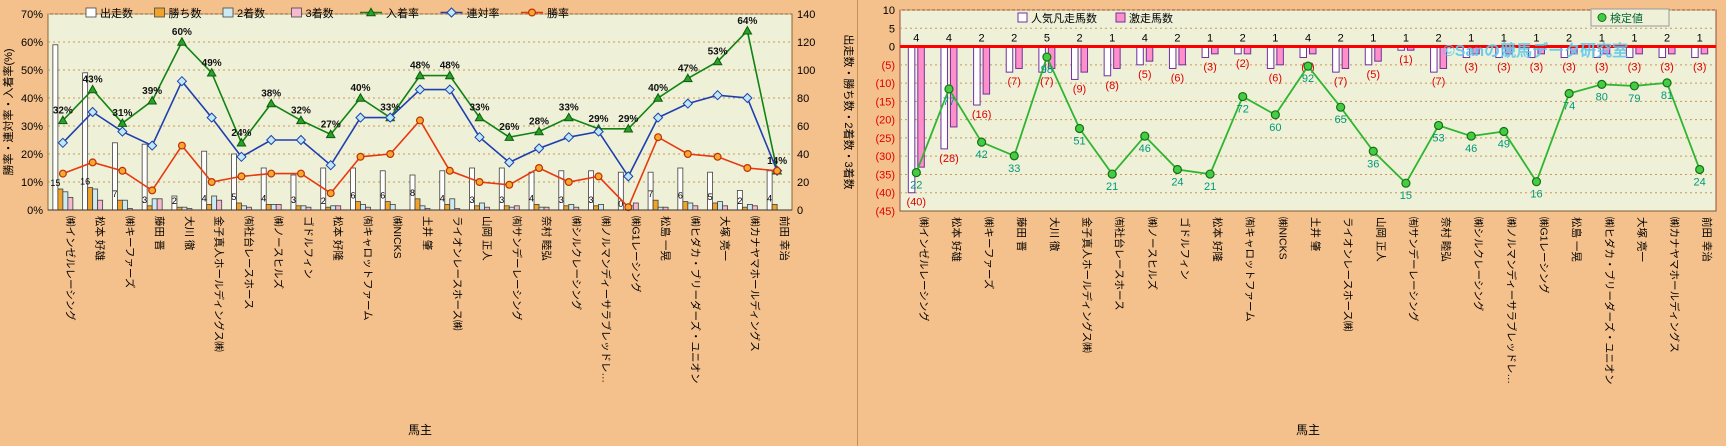 The width and height of the screenshot is (1726, 446). I want to click on legend-marker-test-value, so click(1602, 17).